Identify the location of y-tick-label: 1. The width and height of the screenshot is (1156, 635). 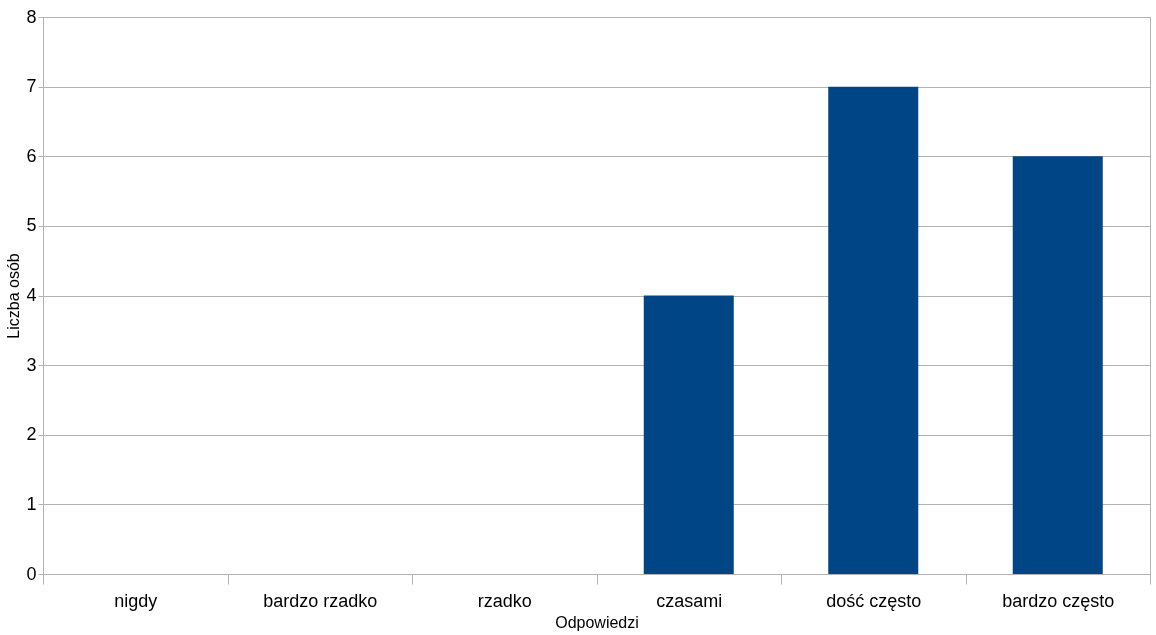
(31, 503).